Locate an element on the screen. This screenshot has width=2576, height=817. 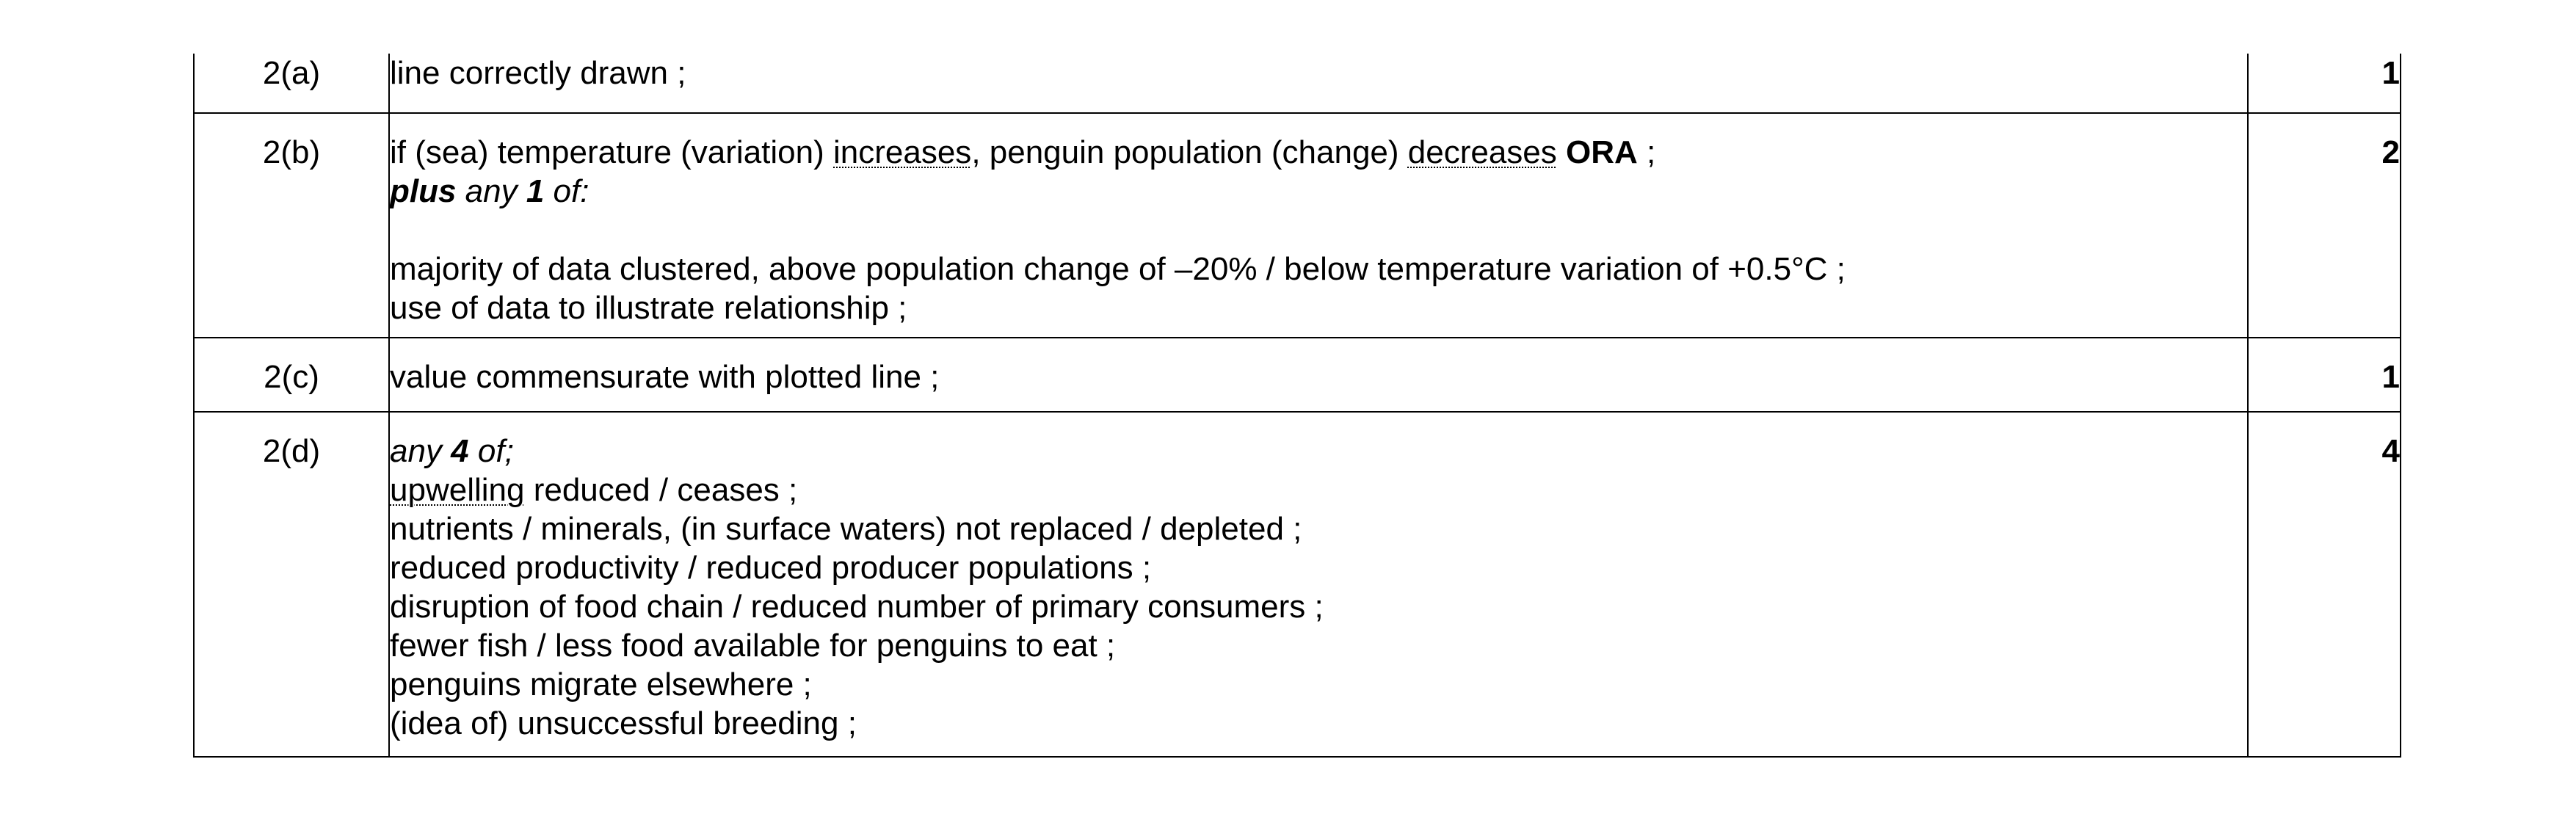
table-row: 2(a) line correctly drawn ; 1 is located at coordinates (1297, 84).